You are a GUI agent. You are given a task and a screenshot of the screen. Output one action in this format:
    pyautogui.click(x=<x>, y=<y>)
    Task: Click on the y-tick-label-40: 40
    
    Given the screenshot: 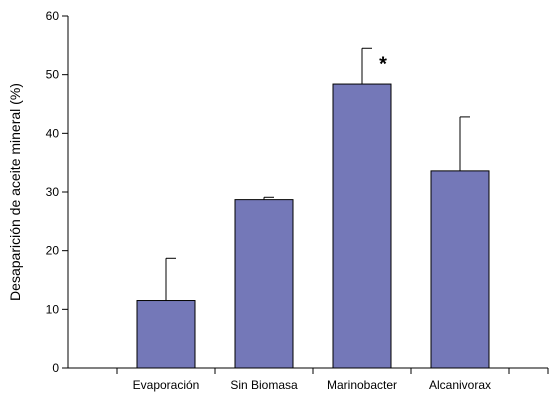 What is the action you would take?
    pyautogui.click(x=53, y=133)
    